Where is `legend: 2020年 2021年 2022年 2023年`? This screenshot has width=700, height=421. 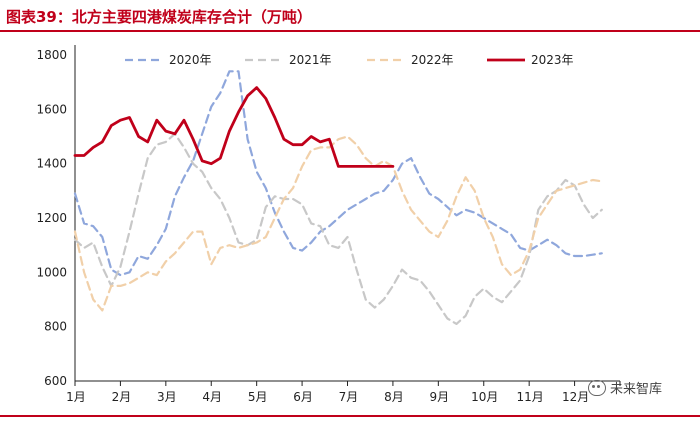 legend: 2020年 2021年 2022年 2023年 is located at coordinates (349, 60).